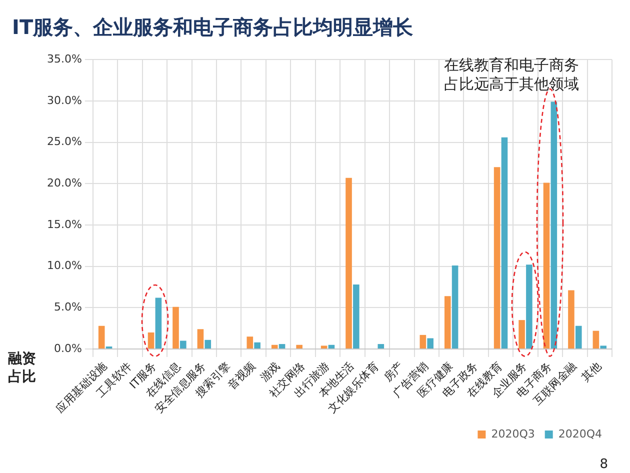 The width and height of the screenshot is (630, 473). What do you see at coordinates (64, 183) in the screenshot?
I see `y-tick-label: 20.0%` at bounding box center [64, 183].